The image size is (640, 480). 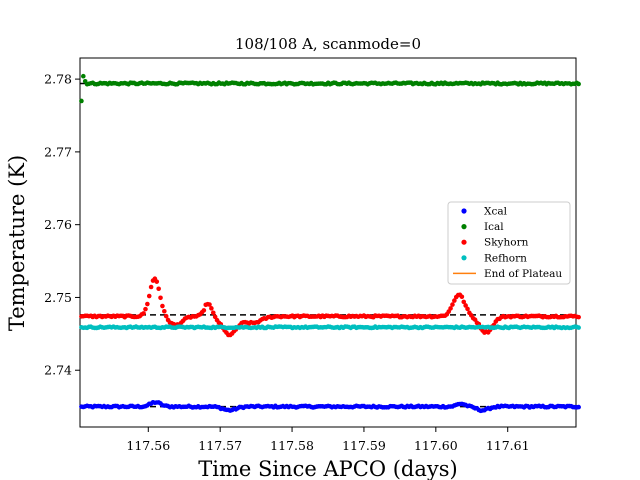 I want to click on legend: Xcal Ical Skyhorn Refhorn End of Plateau, so click(x=509, y=243).